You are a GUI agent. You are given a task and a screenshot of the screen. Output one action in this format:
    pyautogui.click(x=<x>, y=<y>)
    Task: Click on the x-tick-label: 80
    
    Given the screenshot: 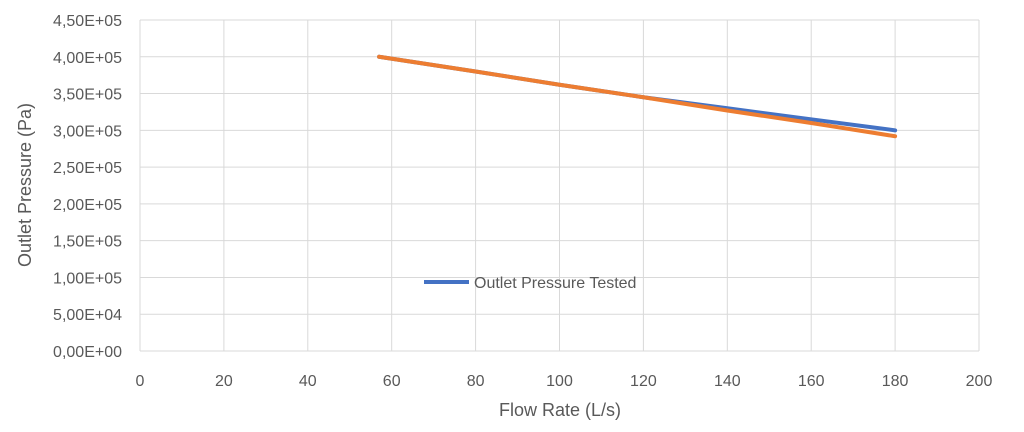 What is the action you would take?
    pyautogui.click(x=476, y=381)
    